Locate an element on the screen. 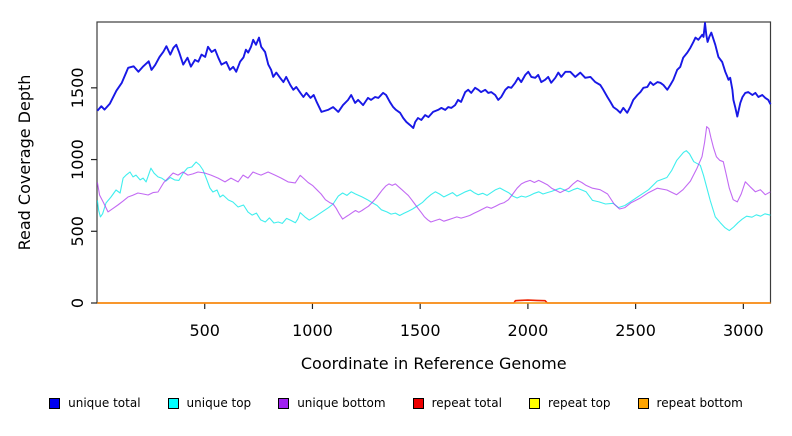 The width and height of the screenshot is (792, 436). x-tick-label: 2500 is located at coordinates (635, 330).